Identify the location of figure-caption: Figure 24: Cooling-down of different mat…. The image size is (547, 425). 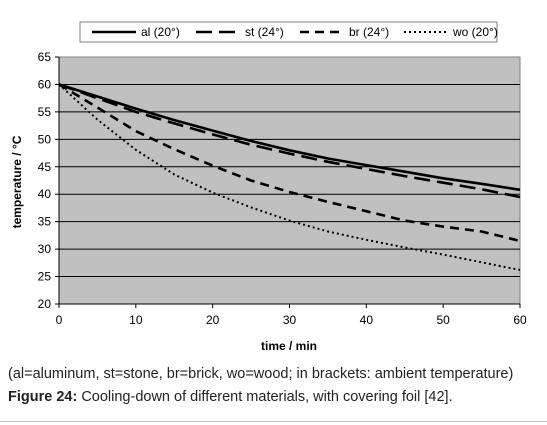
(230, 397).